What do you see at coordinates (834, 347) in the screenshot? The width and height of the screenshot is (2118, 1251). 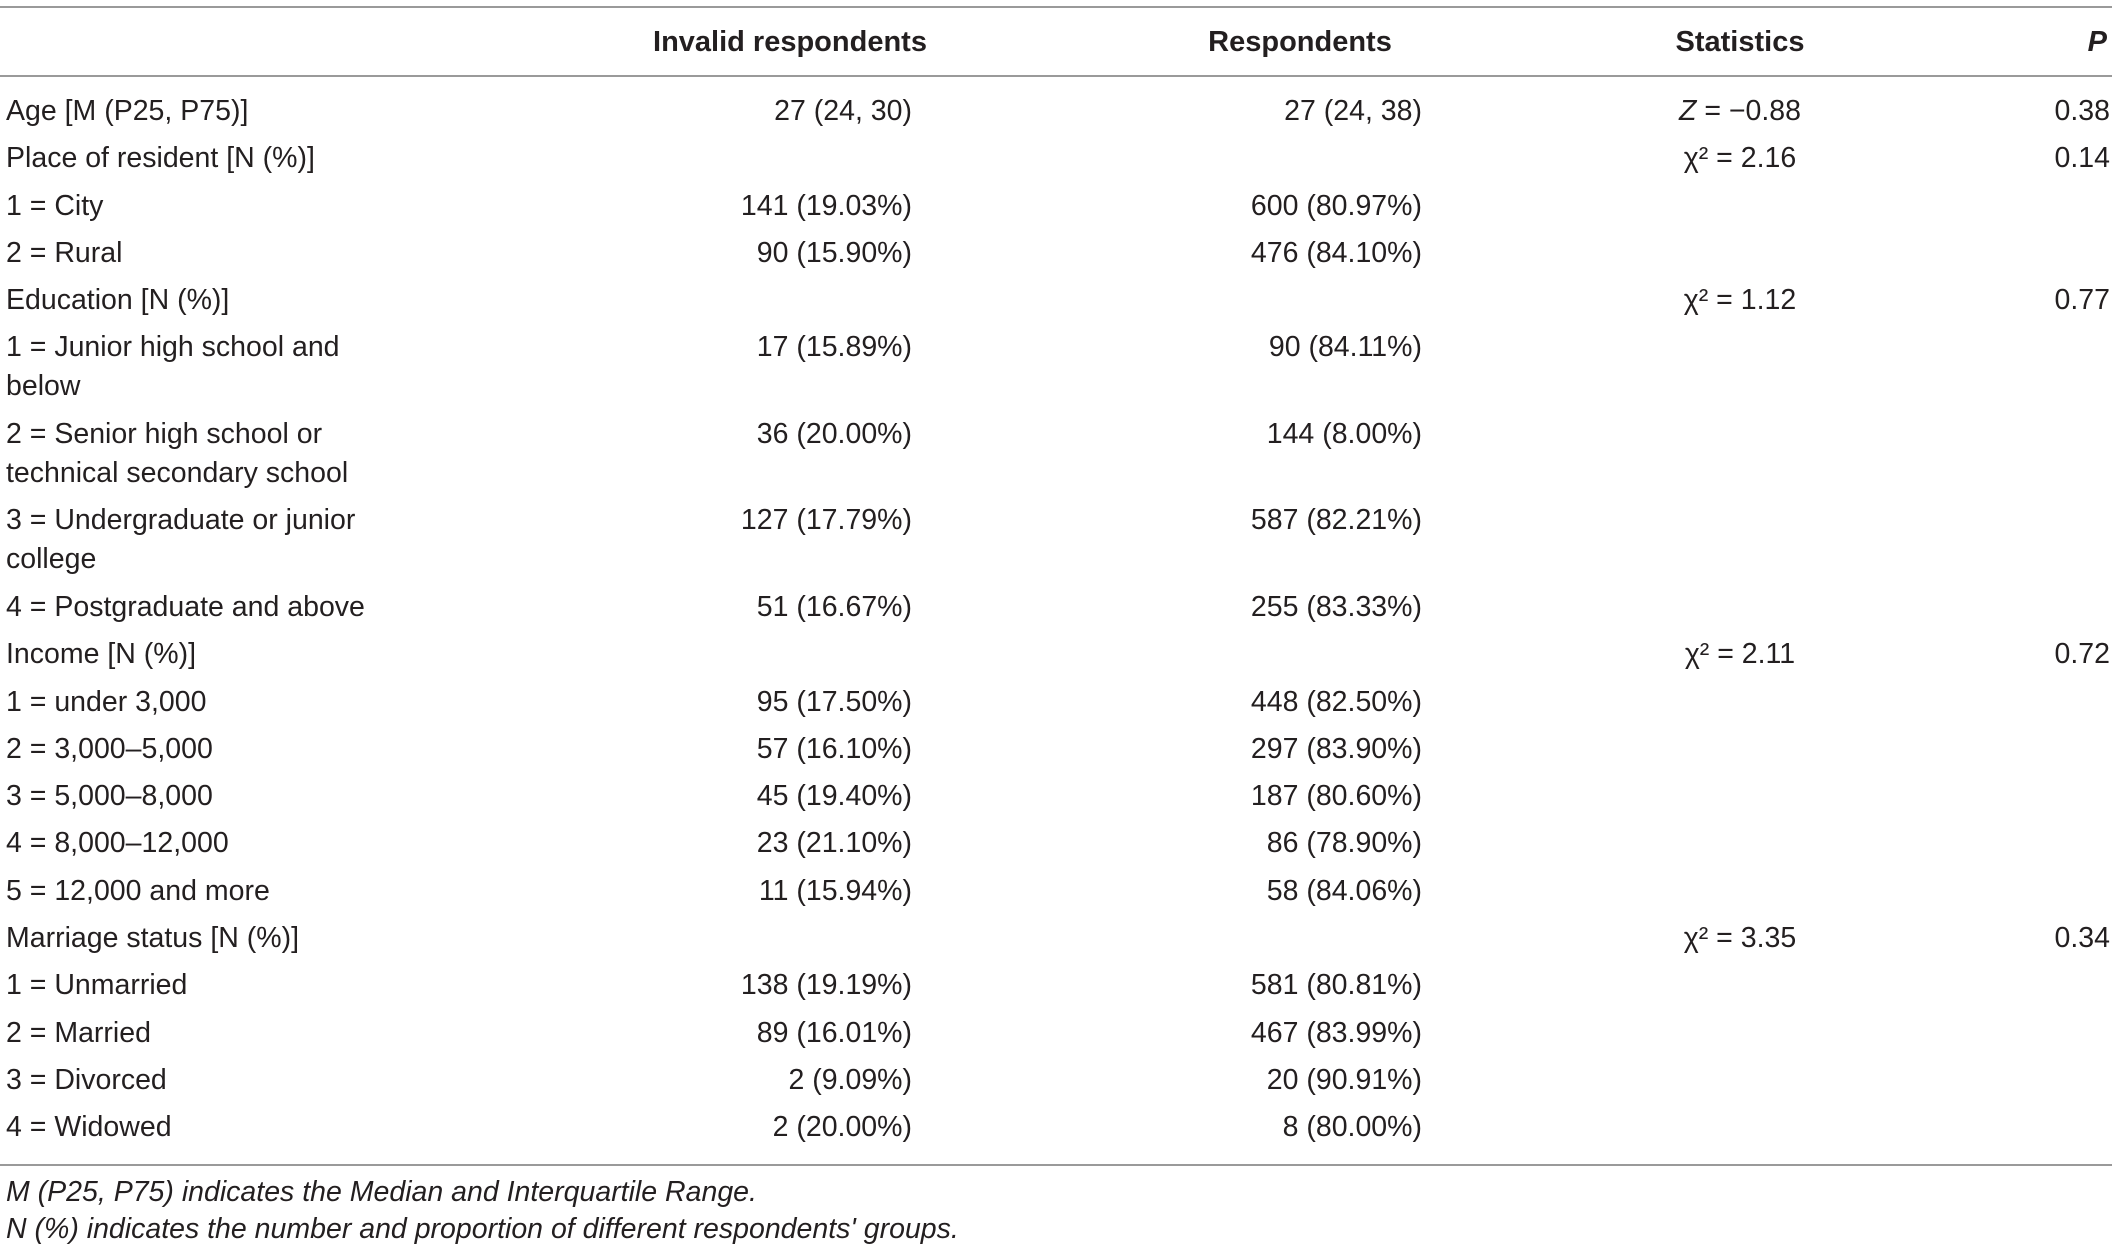 I see `invalid-respondents-cell: 17 (15.89%)` at bounding box center [834, 347].